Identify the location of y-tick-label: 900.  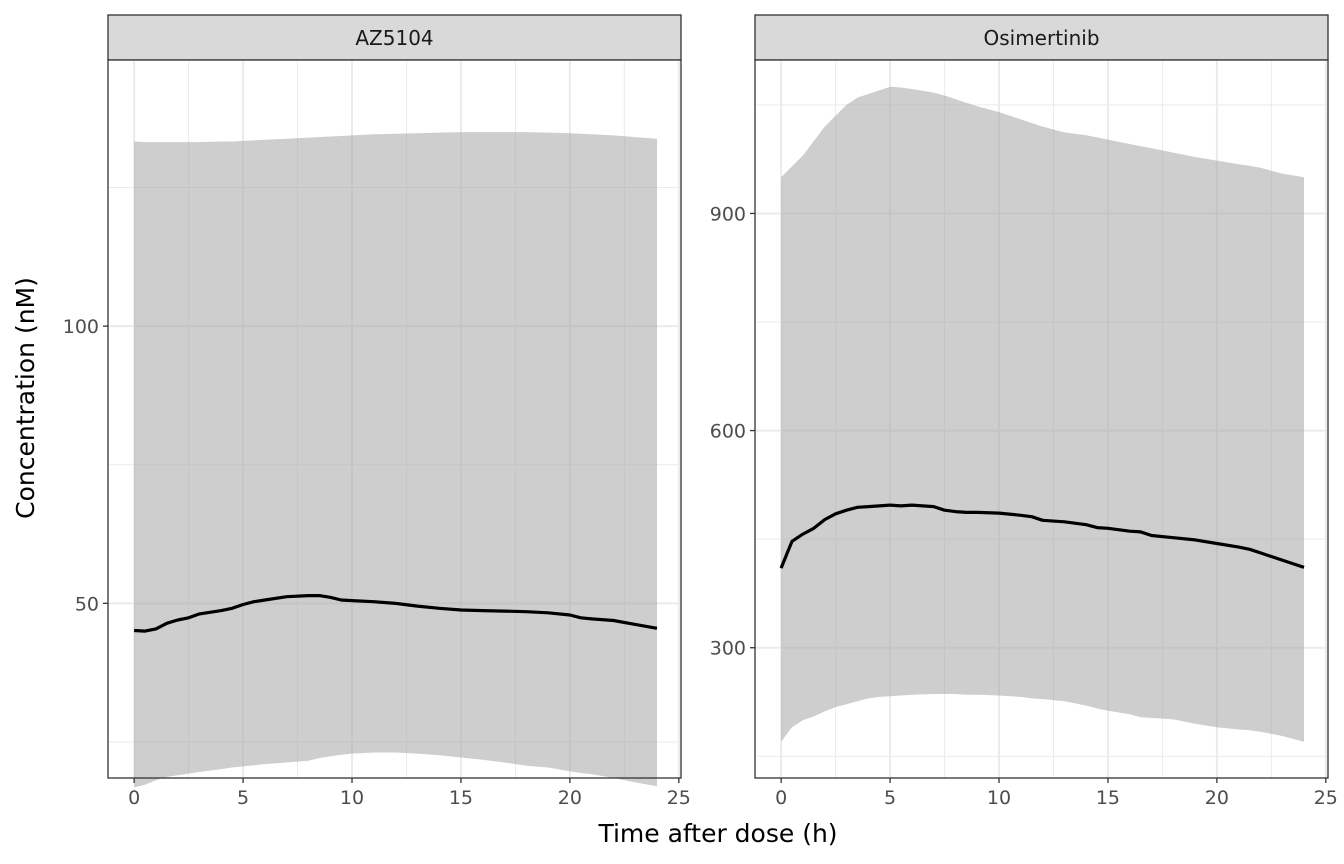
(728, 214).